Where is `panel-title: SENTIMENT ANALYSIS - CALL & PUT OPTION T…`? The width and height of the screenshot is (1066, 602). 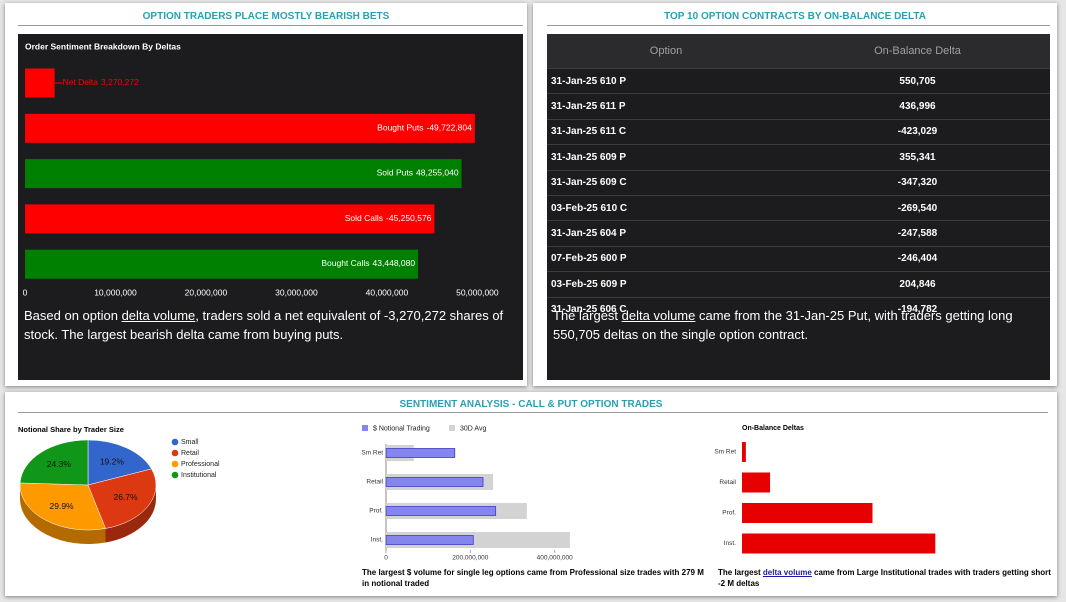 panel-title: SENTIMENT ANALYSIS - CALL & PUT OPTION T… is located at coordinates (531, 404).